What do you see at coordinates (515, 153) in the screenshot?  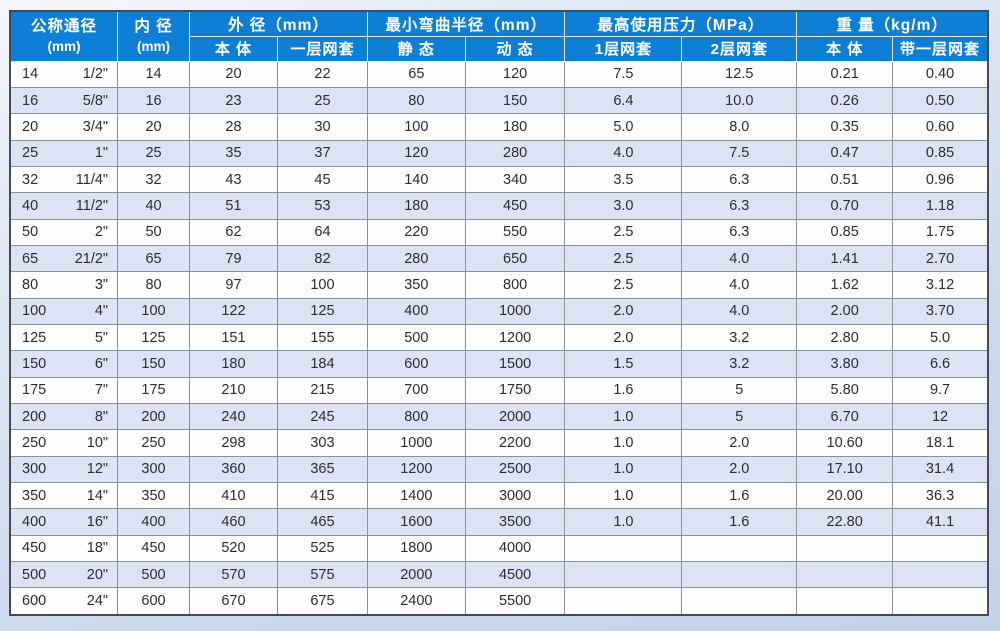 I see `cell-bend-dynamic: 280` at bounding box center [515, 153].